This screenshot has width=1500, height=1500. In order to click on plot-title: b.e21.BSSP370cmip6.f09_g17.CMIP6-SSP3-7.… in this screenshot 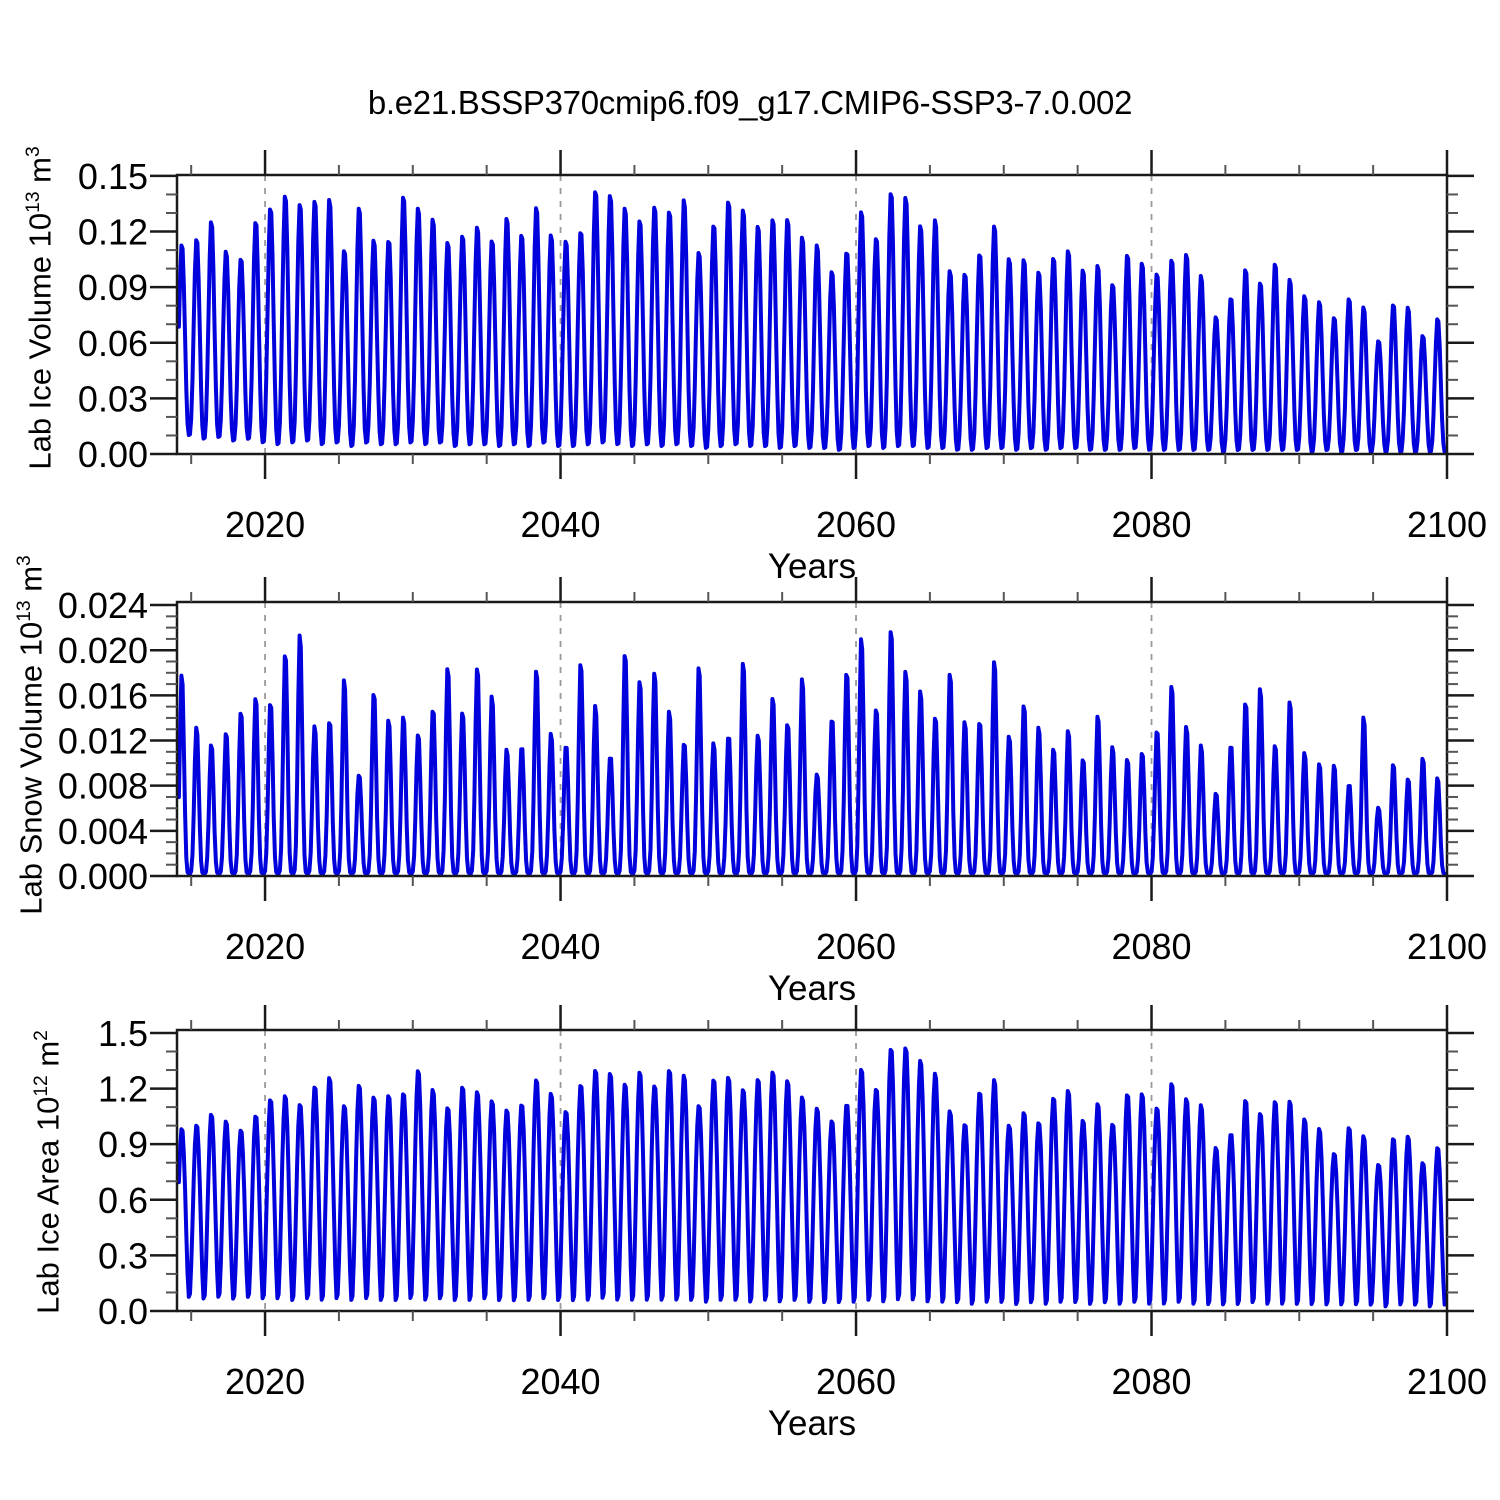, I will do `click(750, 102)`.